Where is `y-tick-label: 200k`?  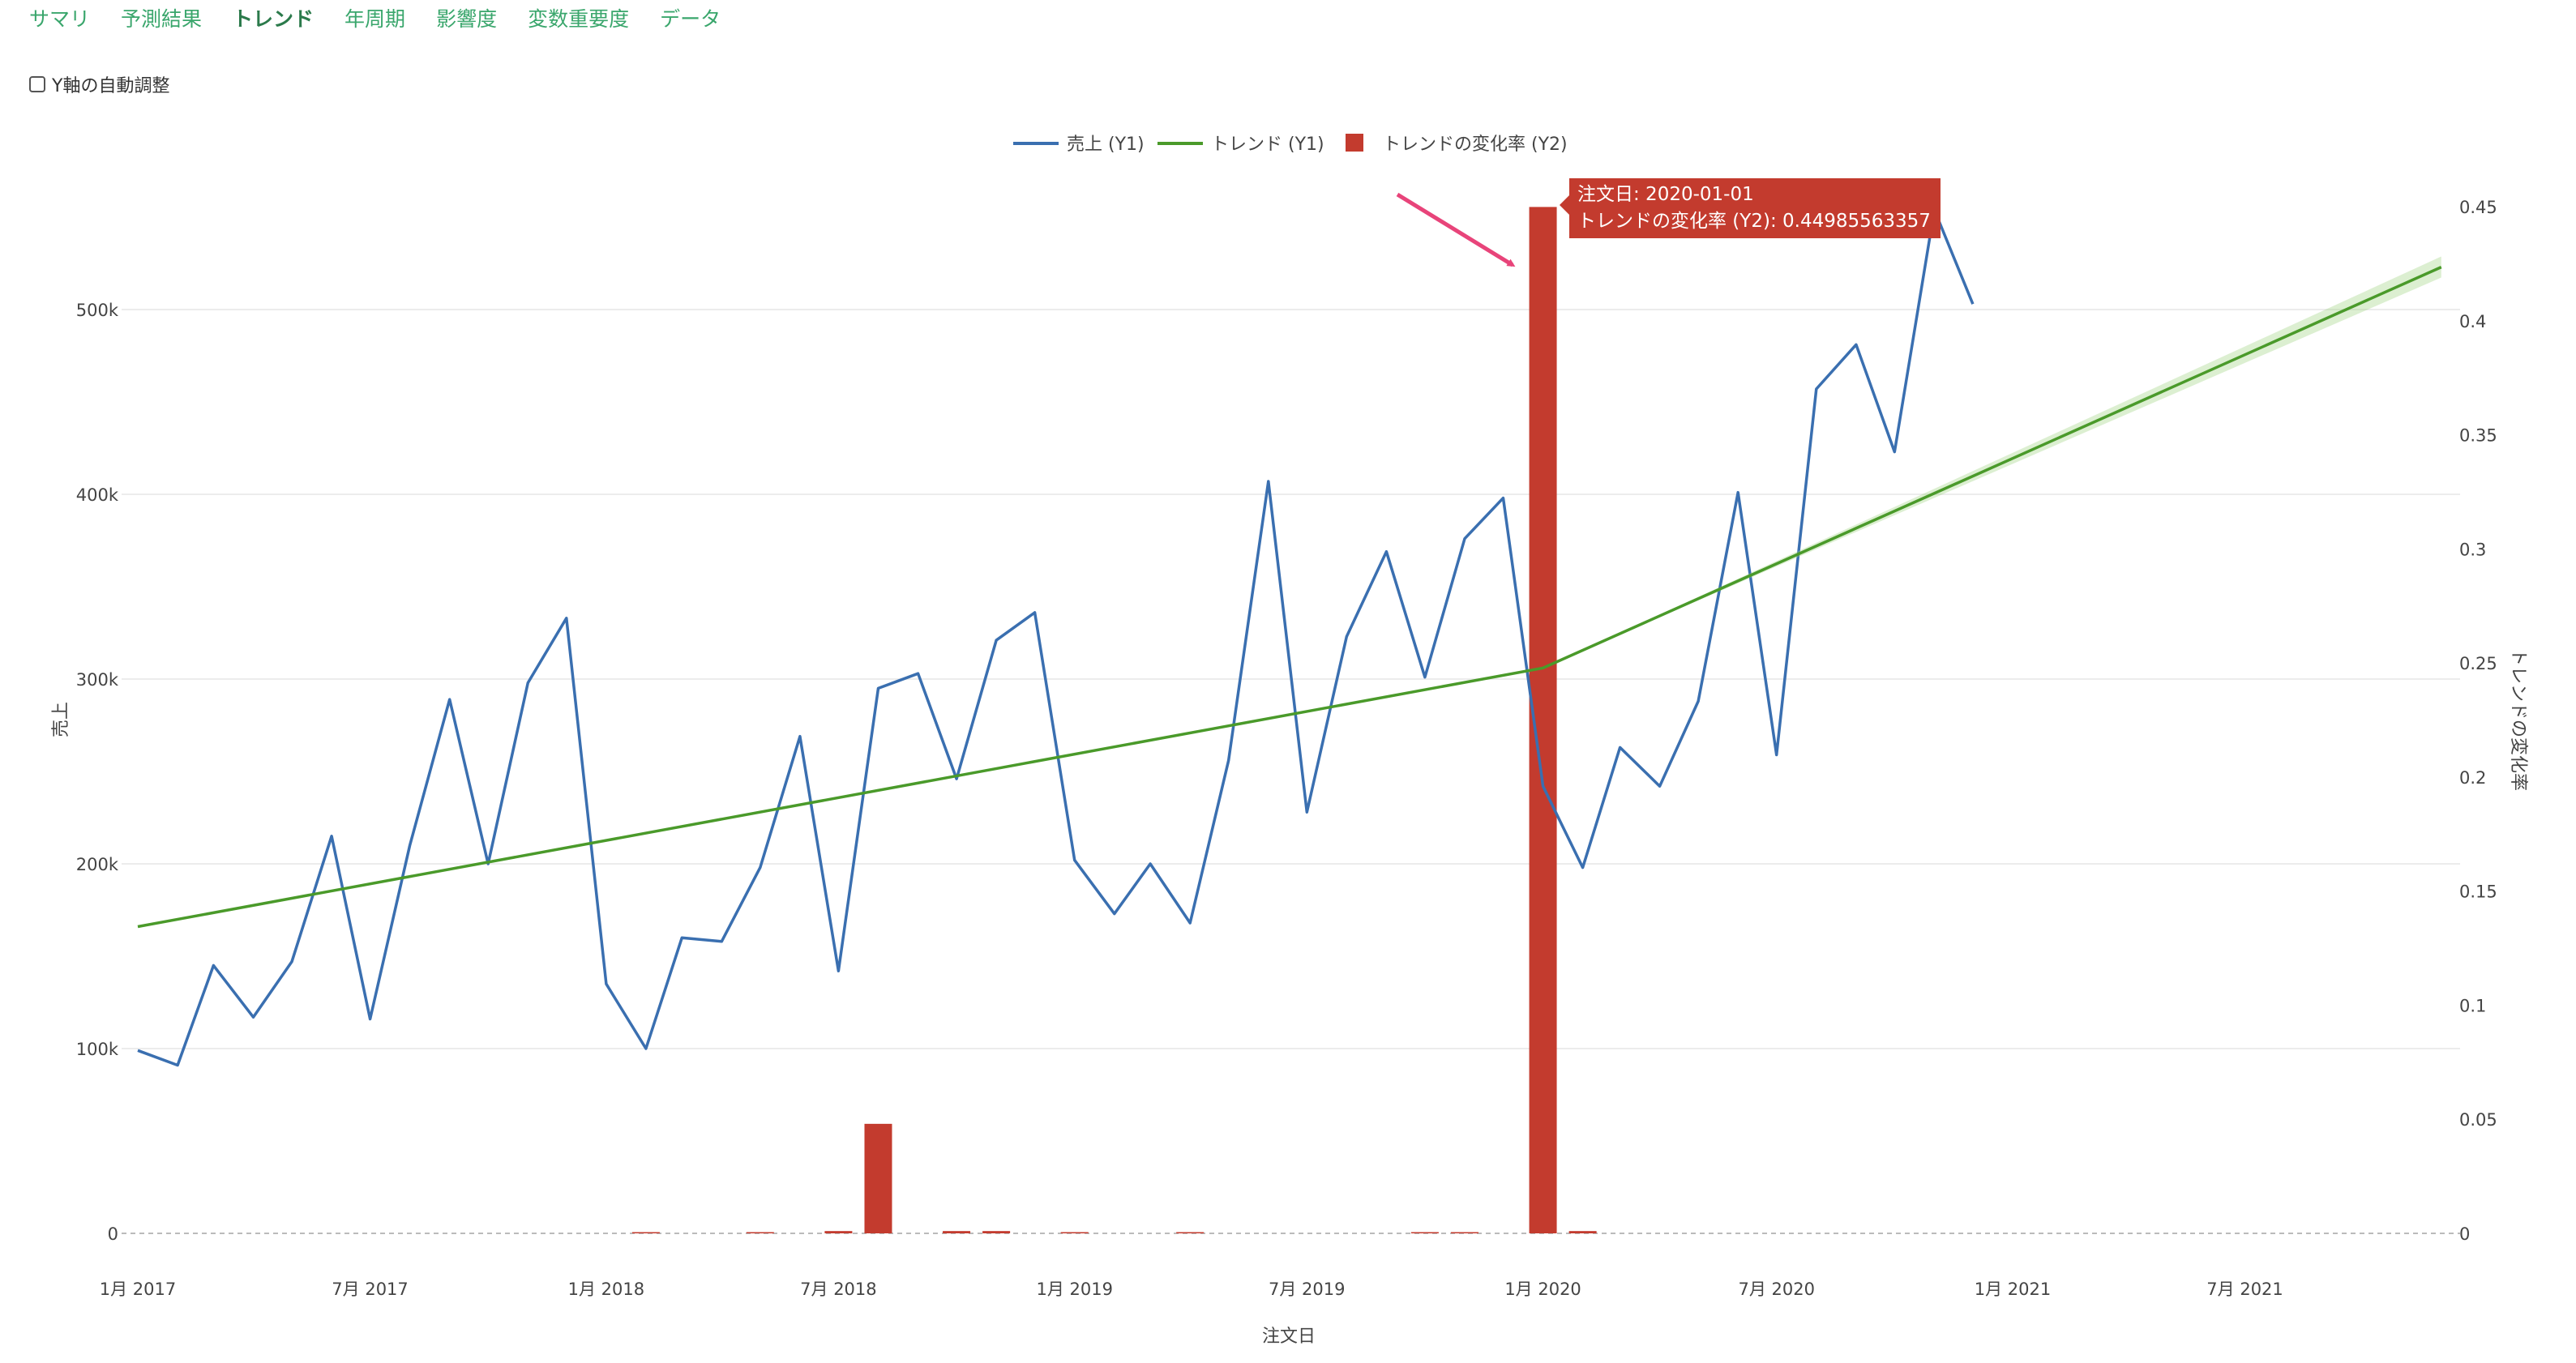 y-tick-label: 200k is located at coordinates (97, 864).